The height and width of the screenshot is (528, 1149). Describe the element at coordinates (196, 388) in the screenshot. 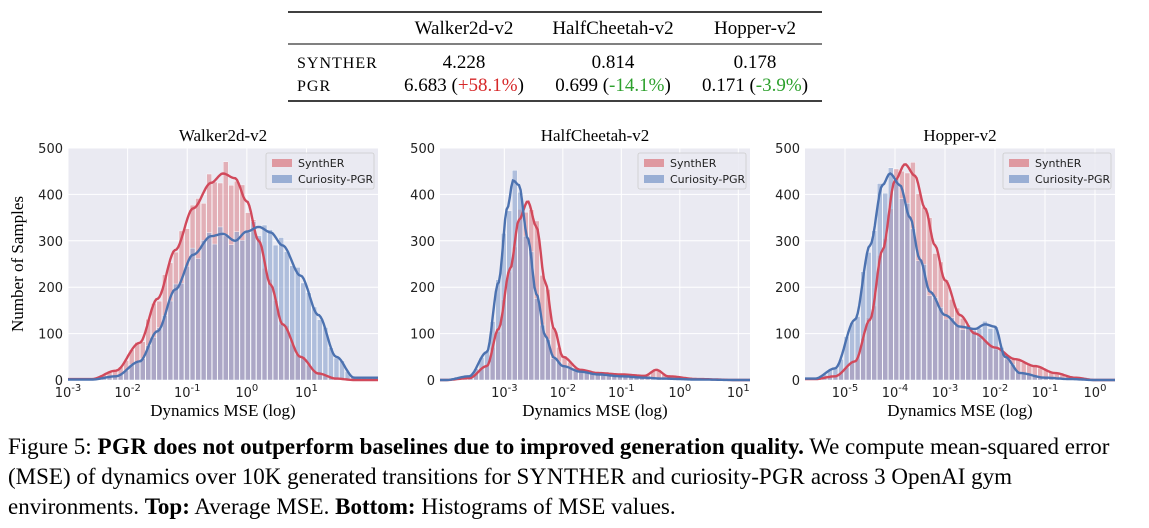

I see `tick-exponent: -1` at that location.